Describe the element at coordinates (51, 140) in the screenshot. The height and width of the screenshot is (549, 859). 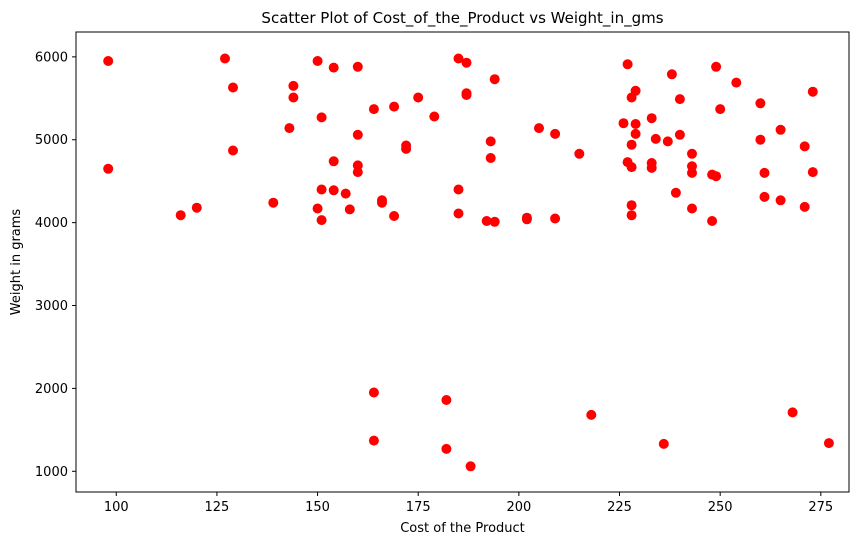
I see `y-tick-label: 5000` at that location.